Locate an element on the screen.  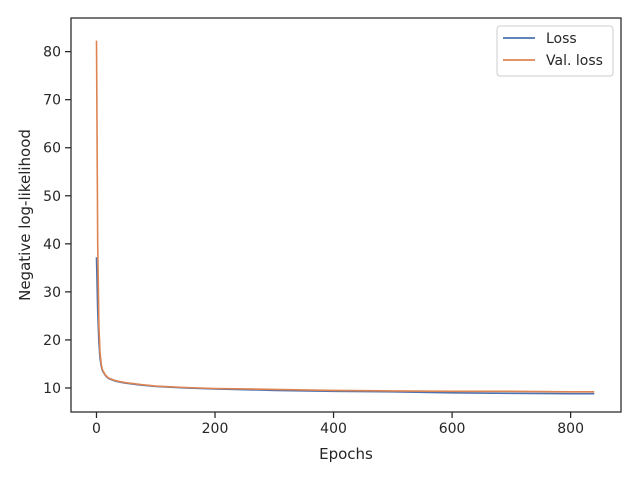
x-tick-label: 600 is located at coordinates (452, 429).